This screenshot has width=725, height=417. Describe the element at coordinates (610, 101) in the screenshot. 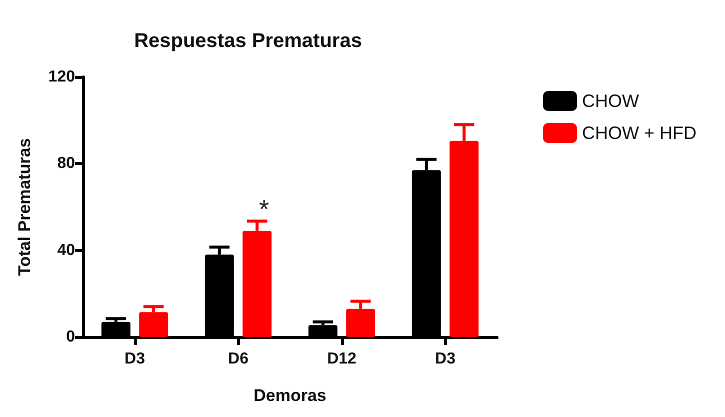

I see `legend-label: CHOW` at that location.